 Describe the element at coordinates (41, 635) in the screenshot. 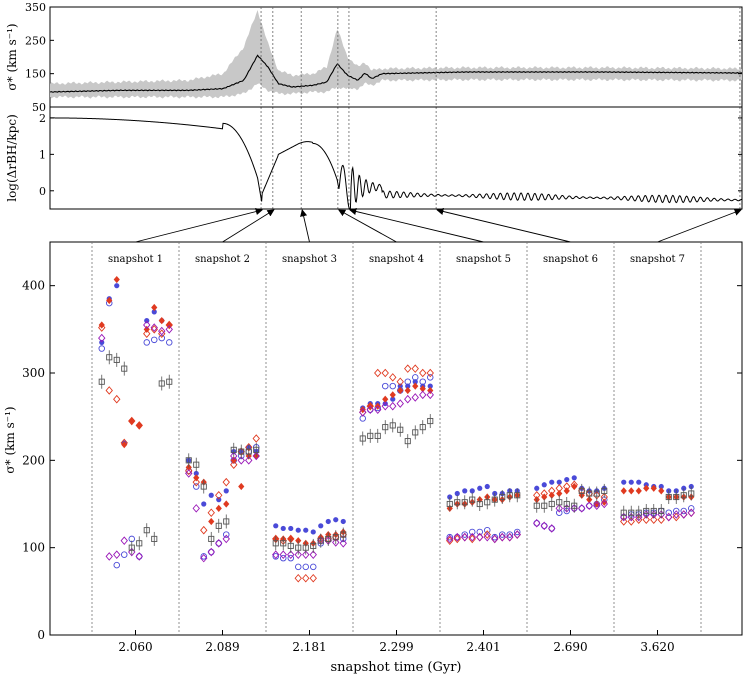

I see `bottom-ytick-label: 0` at that location.